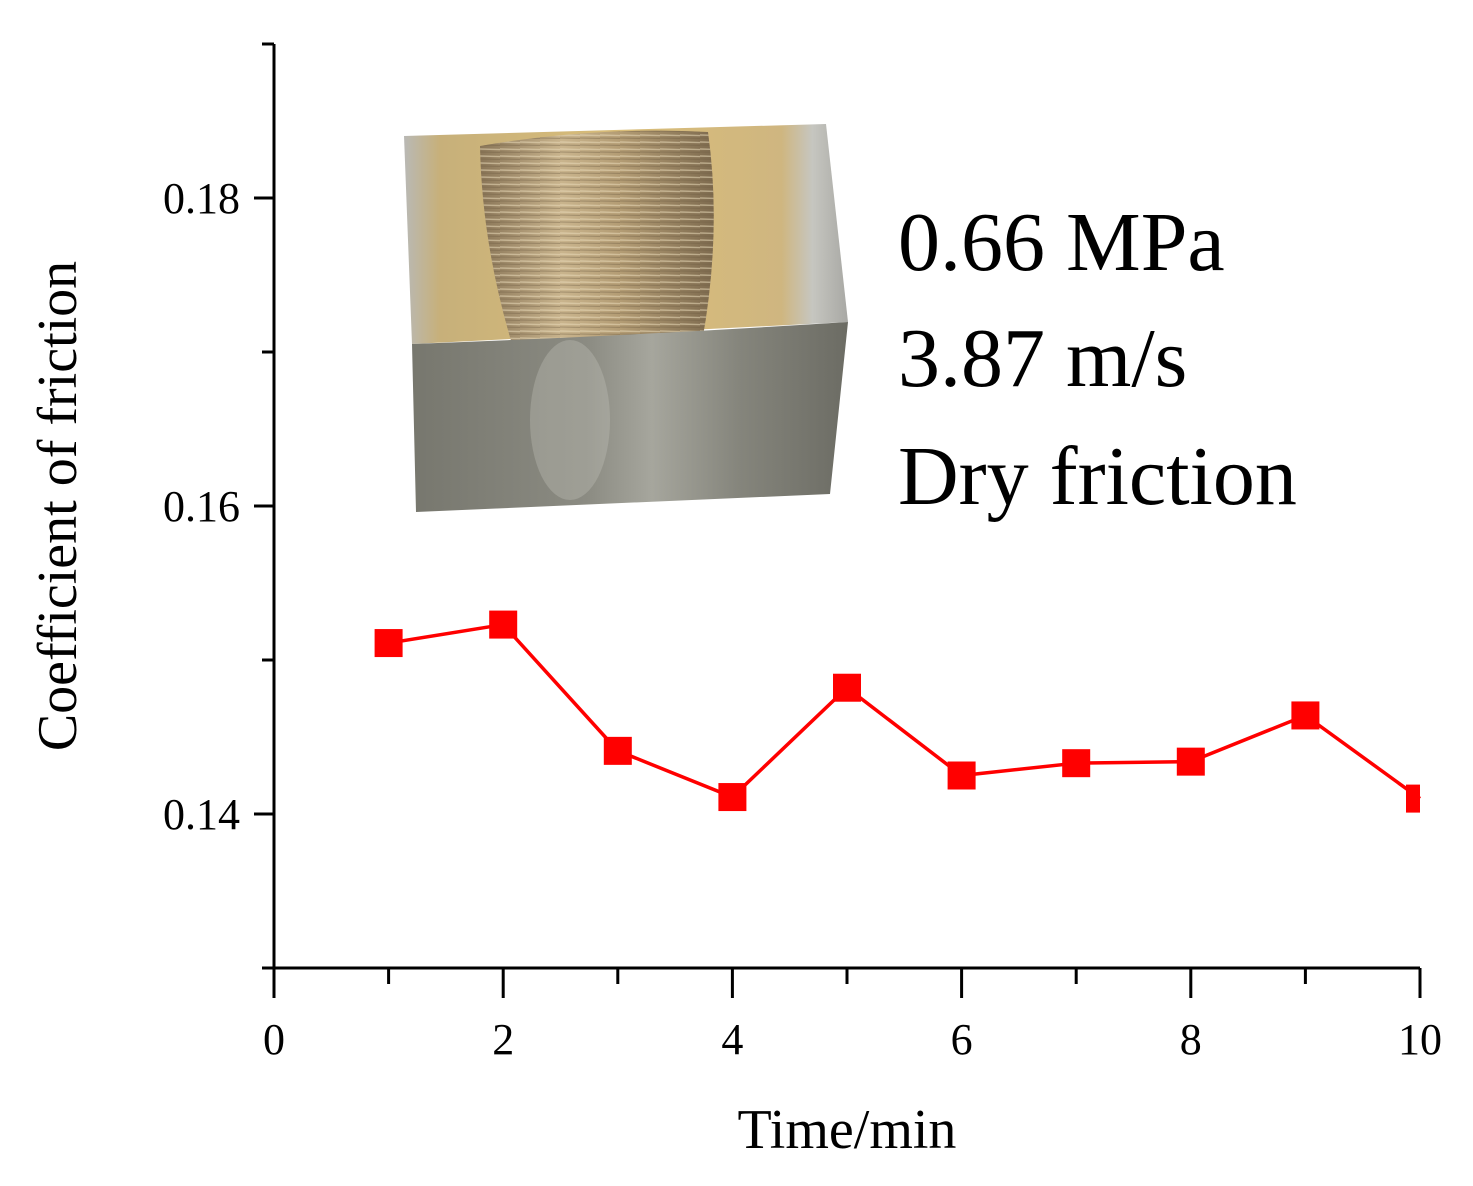  Describe the element at coordinates (1097, 476) in the screenshot. I see `annotation-lubrication: Dry friction` at that location.